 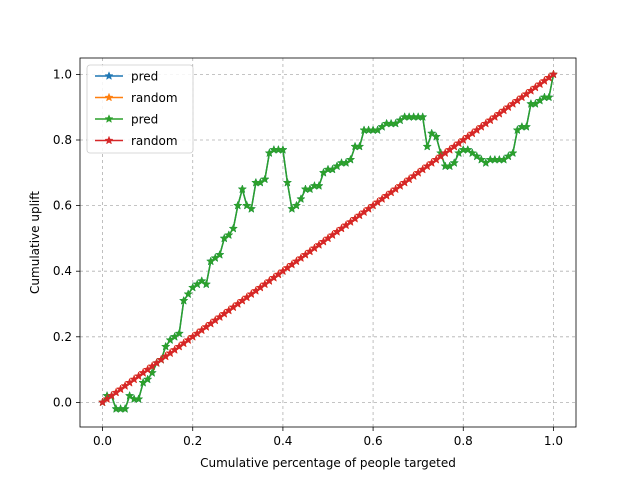 I want to click on y-tick-label: 0.2, so click(x=62, y=337).